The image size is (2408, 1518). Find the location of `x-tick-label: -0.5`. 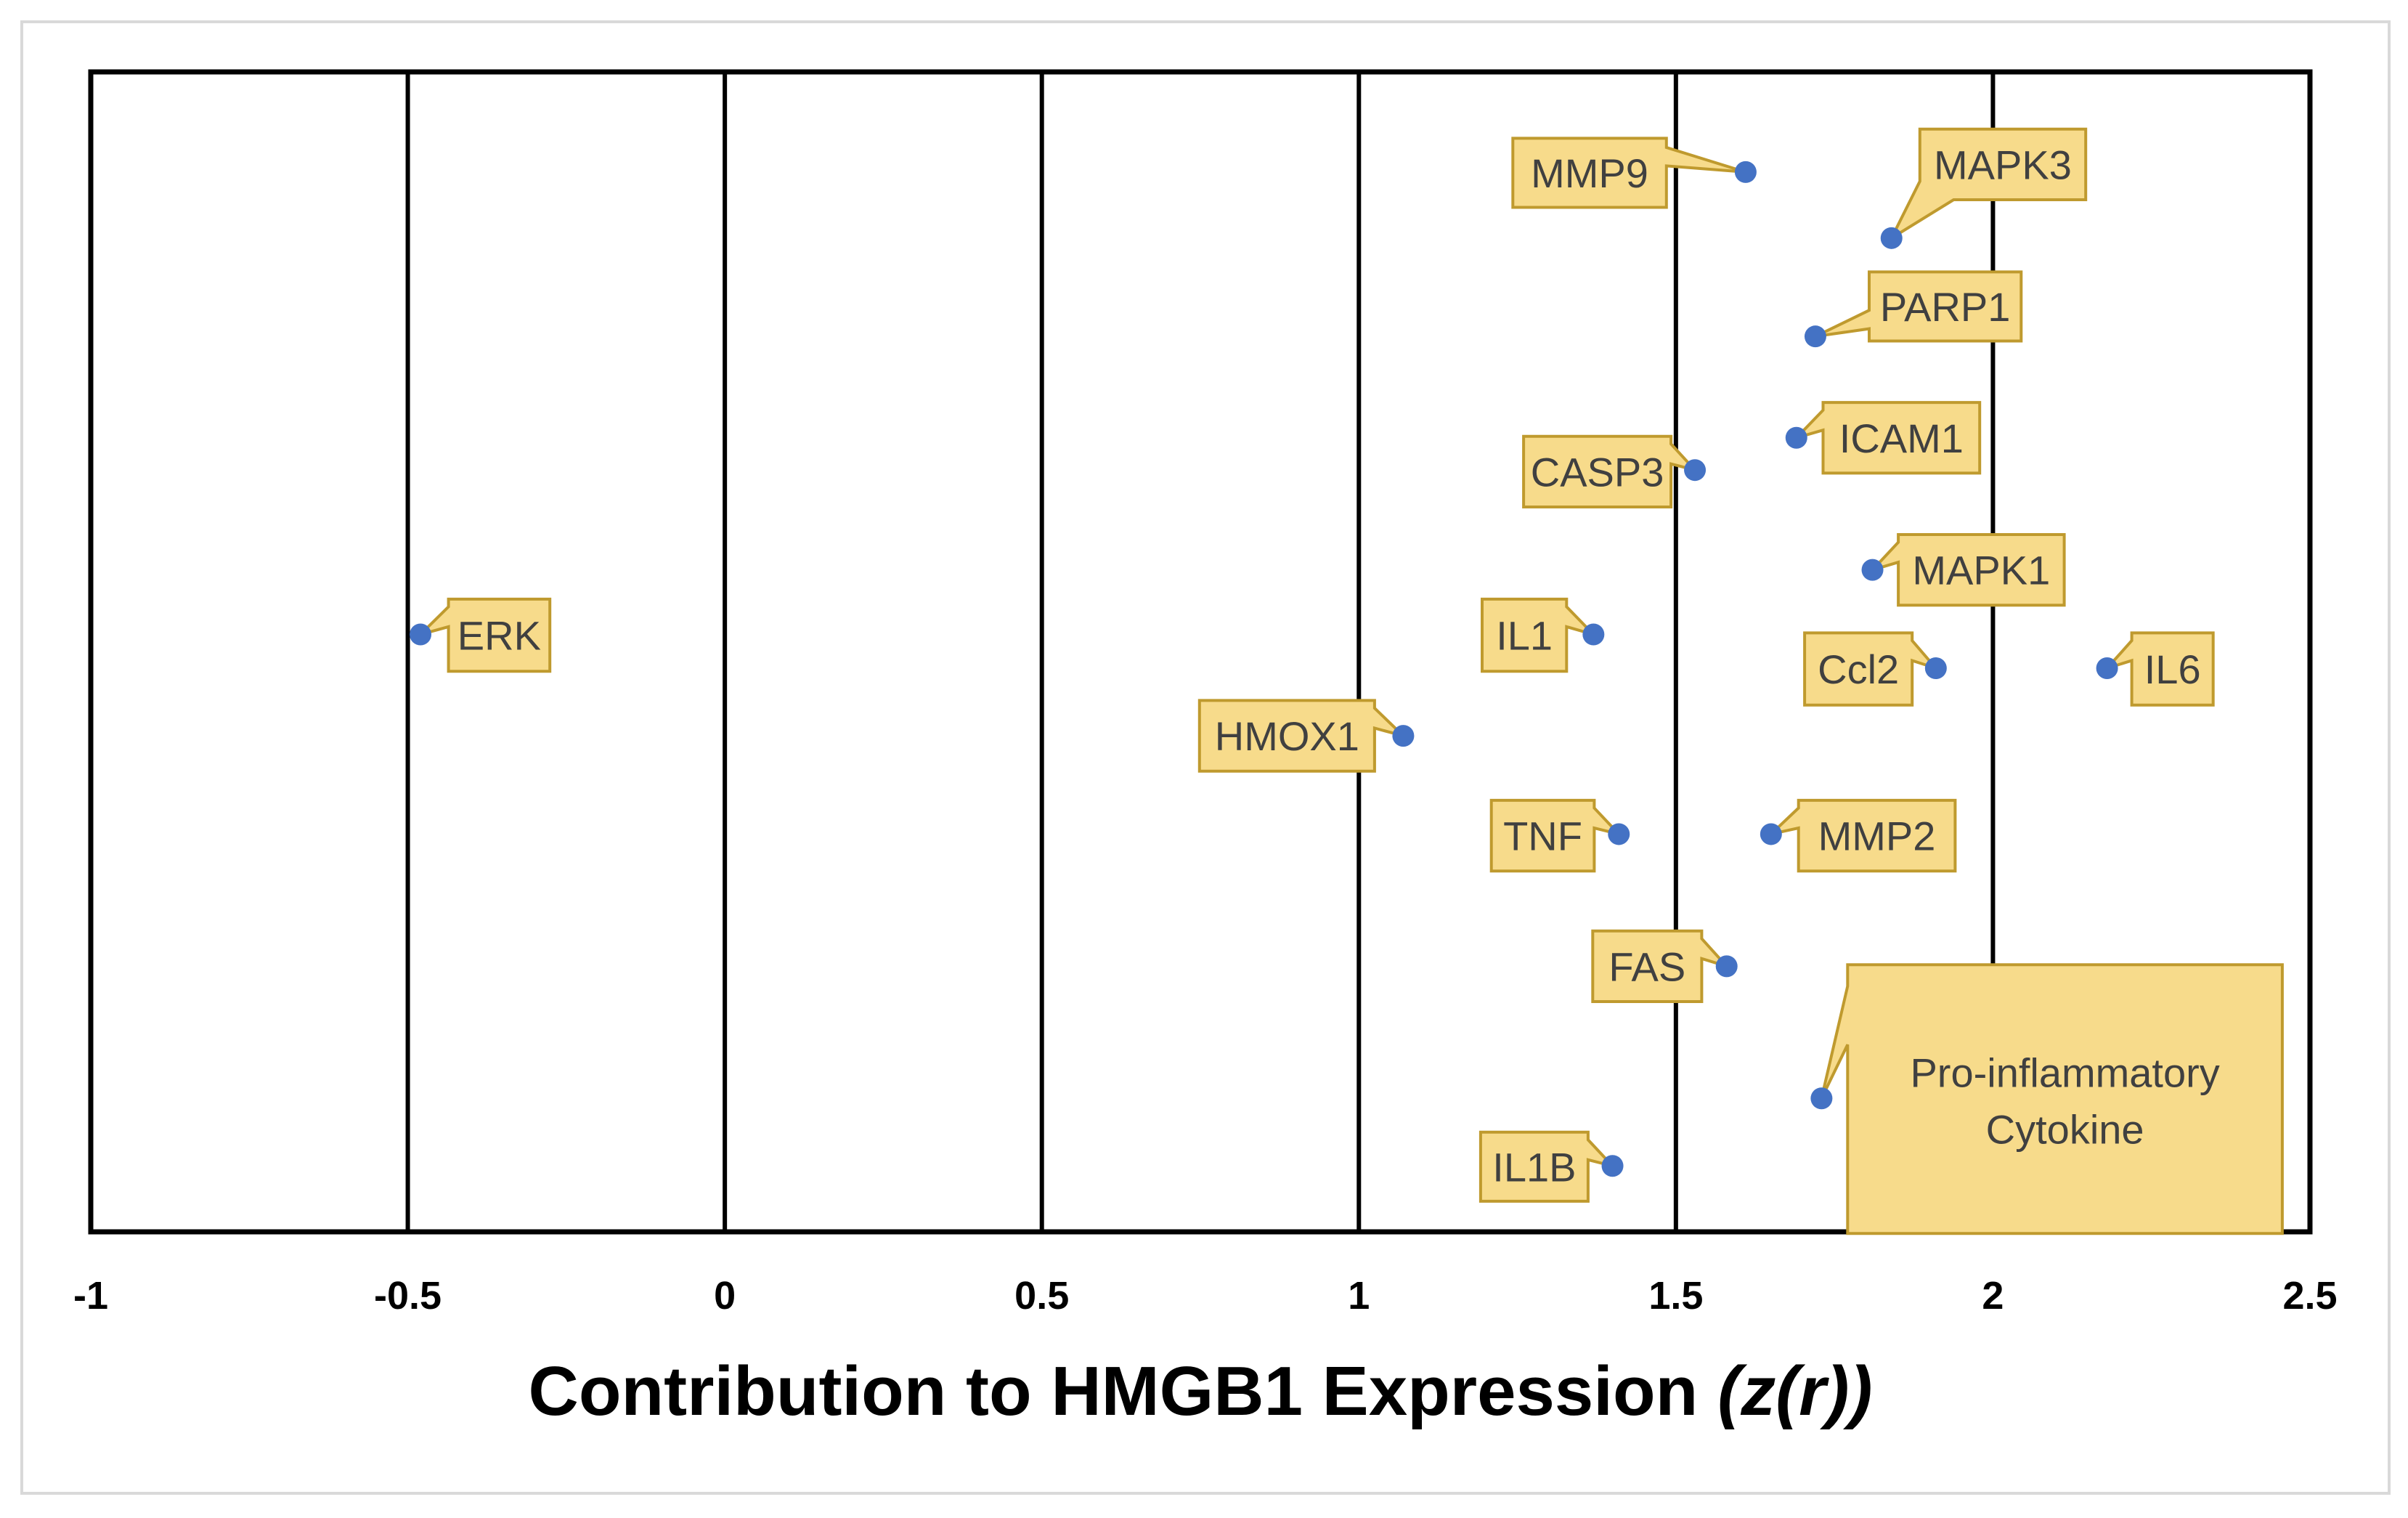

x-tick-label: -0.5 is located at coordinates (408, 1296).